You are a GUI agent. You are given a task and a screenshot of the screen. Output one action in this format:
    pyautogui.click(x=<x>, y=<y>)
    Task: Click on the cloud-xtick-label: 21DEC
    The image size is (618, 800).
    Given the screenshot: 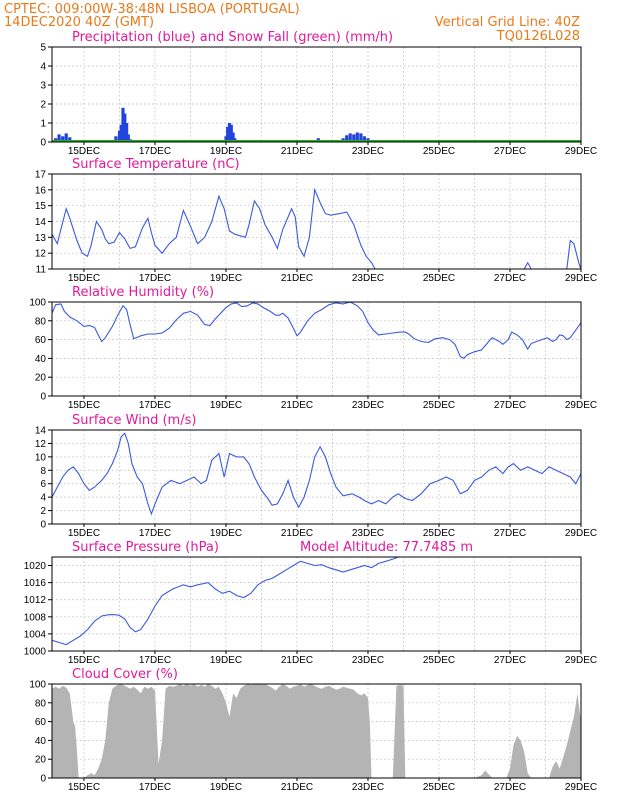 What is the action you would take?
    pyautogui.click(x=297, y=787)
    